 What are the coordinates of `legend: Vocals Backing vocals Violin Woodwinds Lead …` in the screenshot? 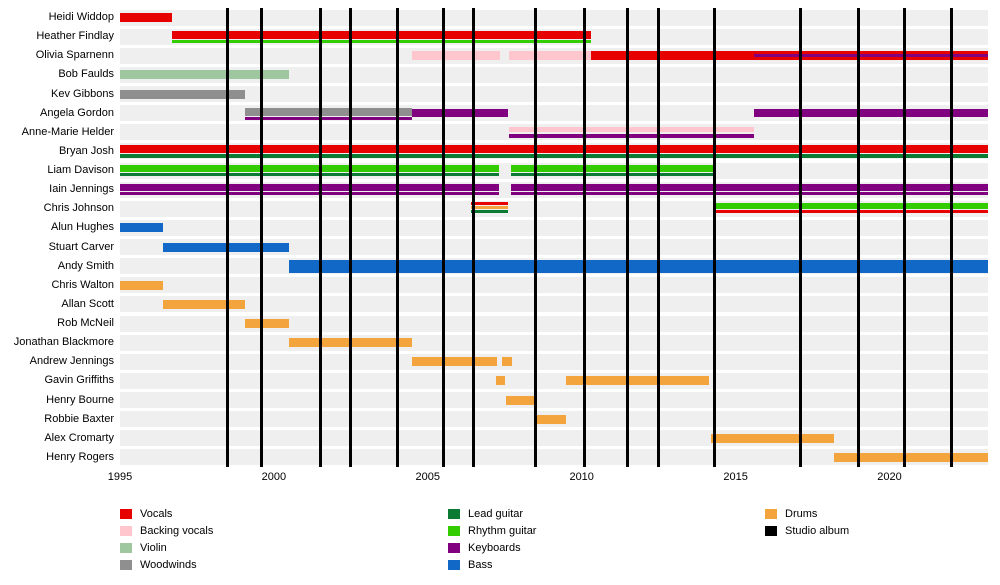 It's located at (500, 542).